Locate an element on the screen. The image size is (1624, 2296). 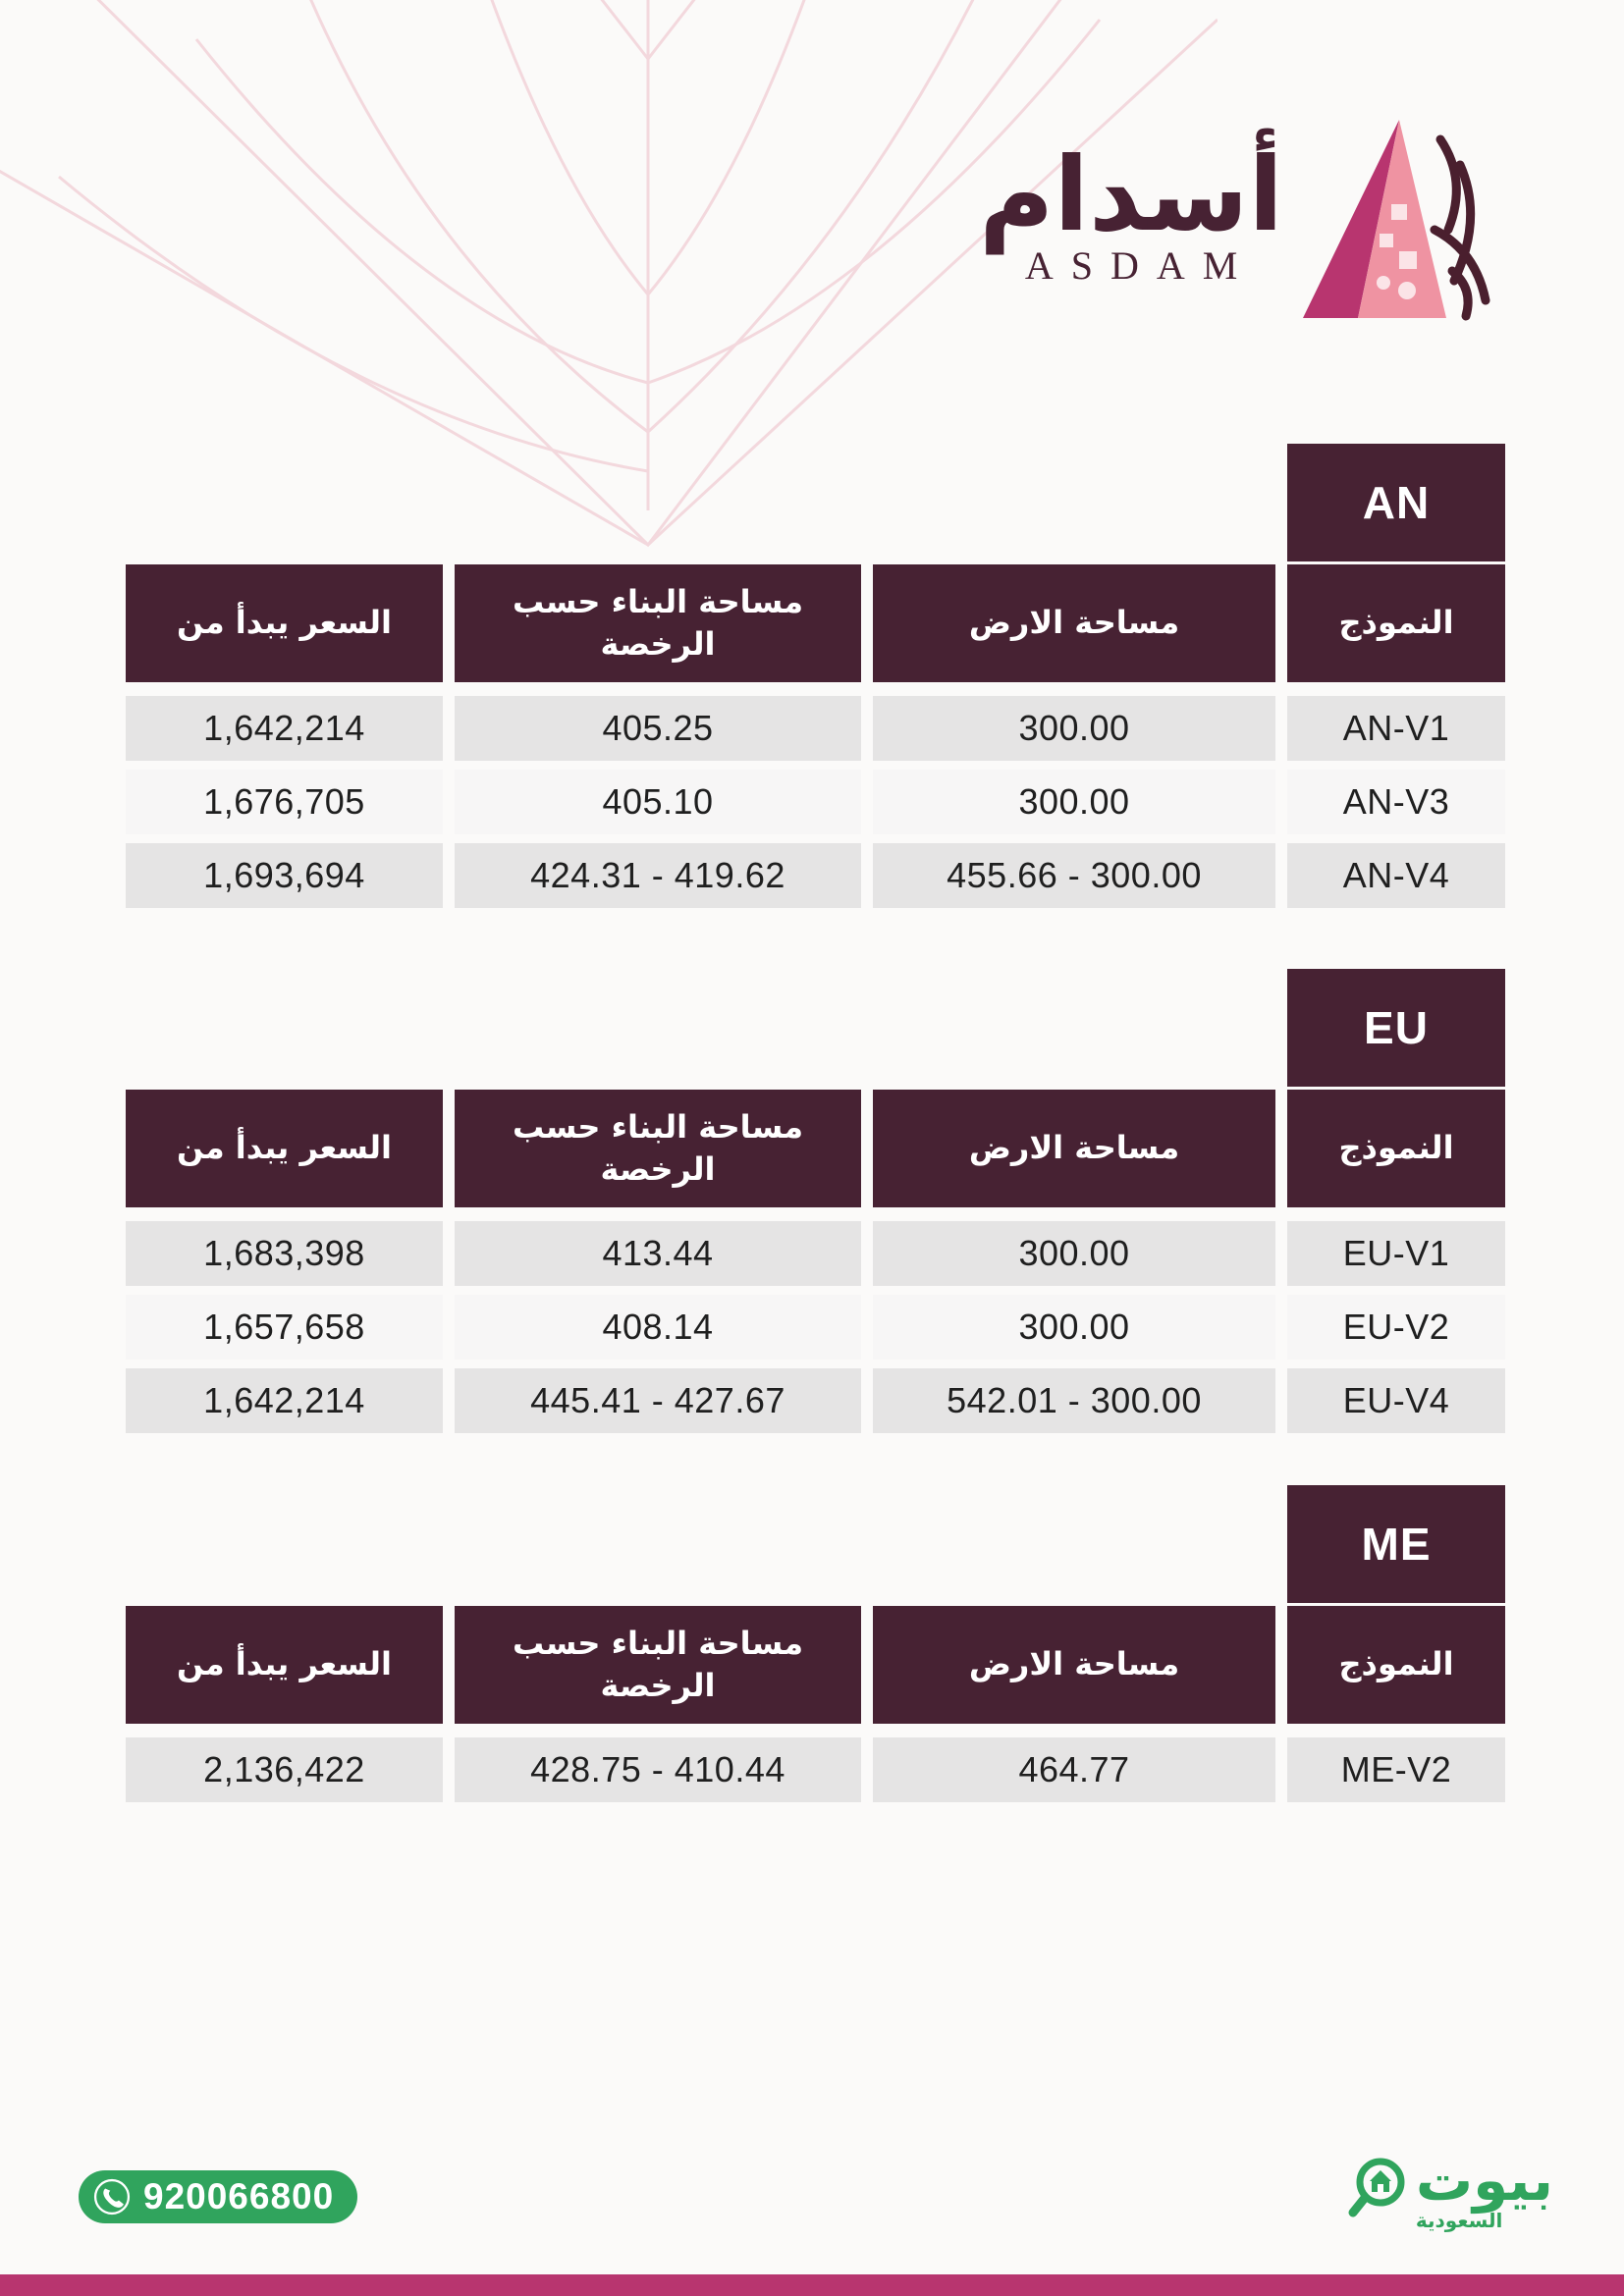
building-area-cell: 419.62 - 424.31 is located at coordinates (658, 875).